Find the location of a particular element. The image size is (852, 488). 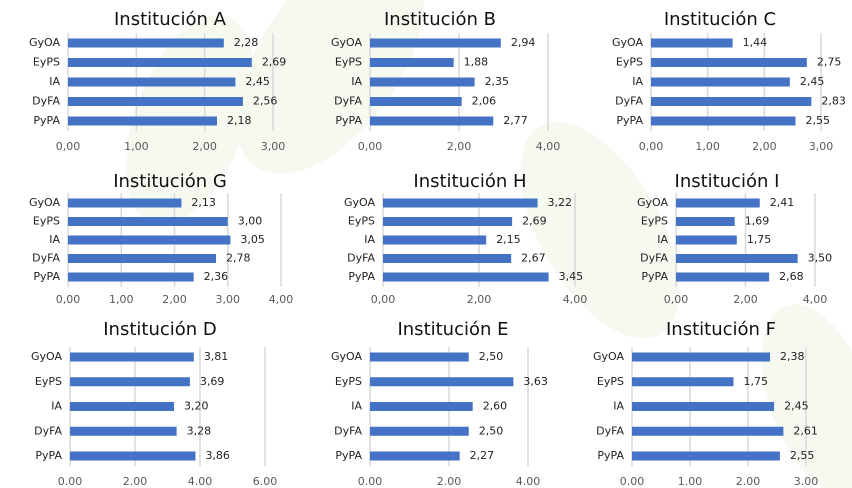

value-label: 2,41 is located at coordinates (782, 202).